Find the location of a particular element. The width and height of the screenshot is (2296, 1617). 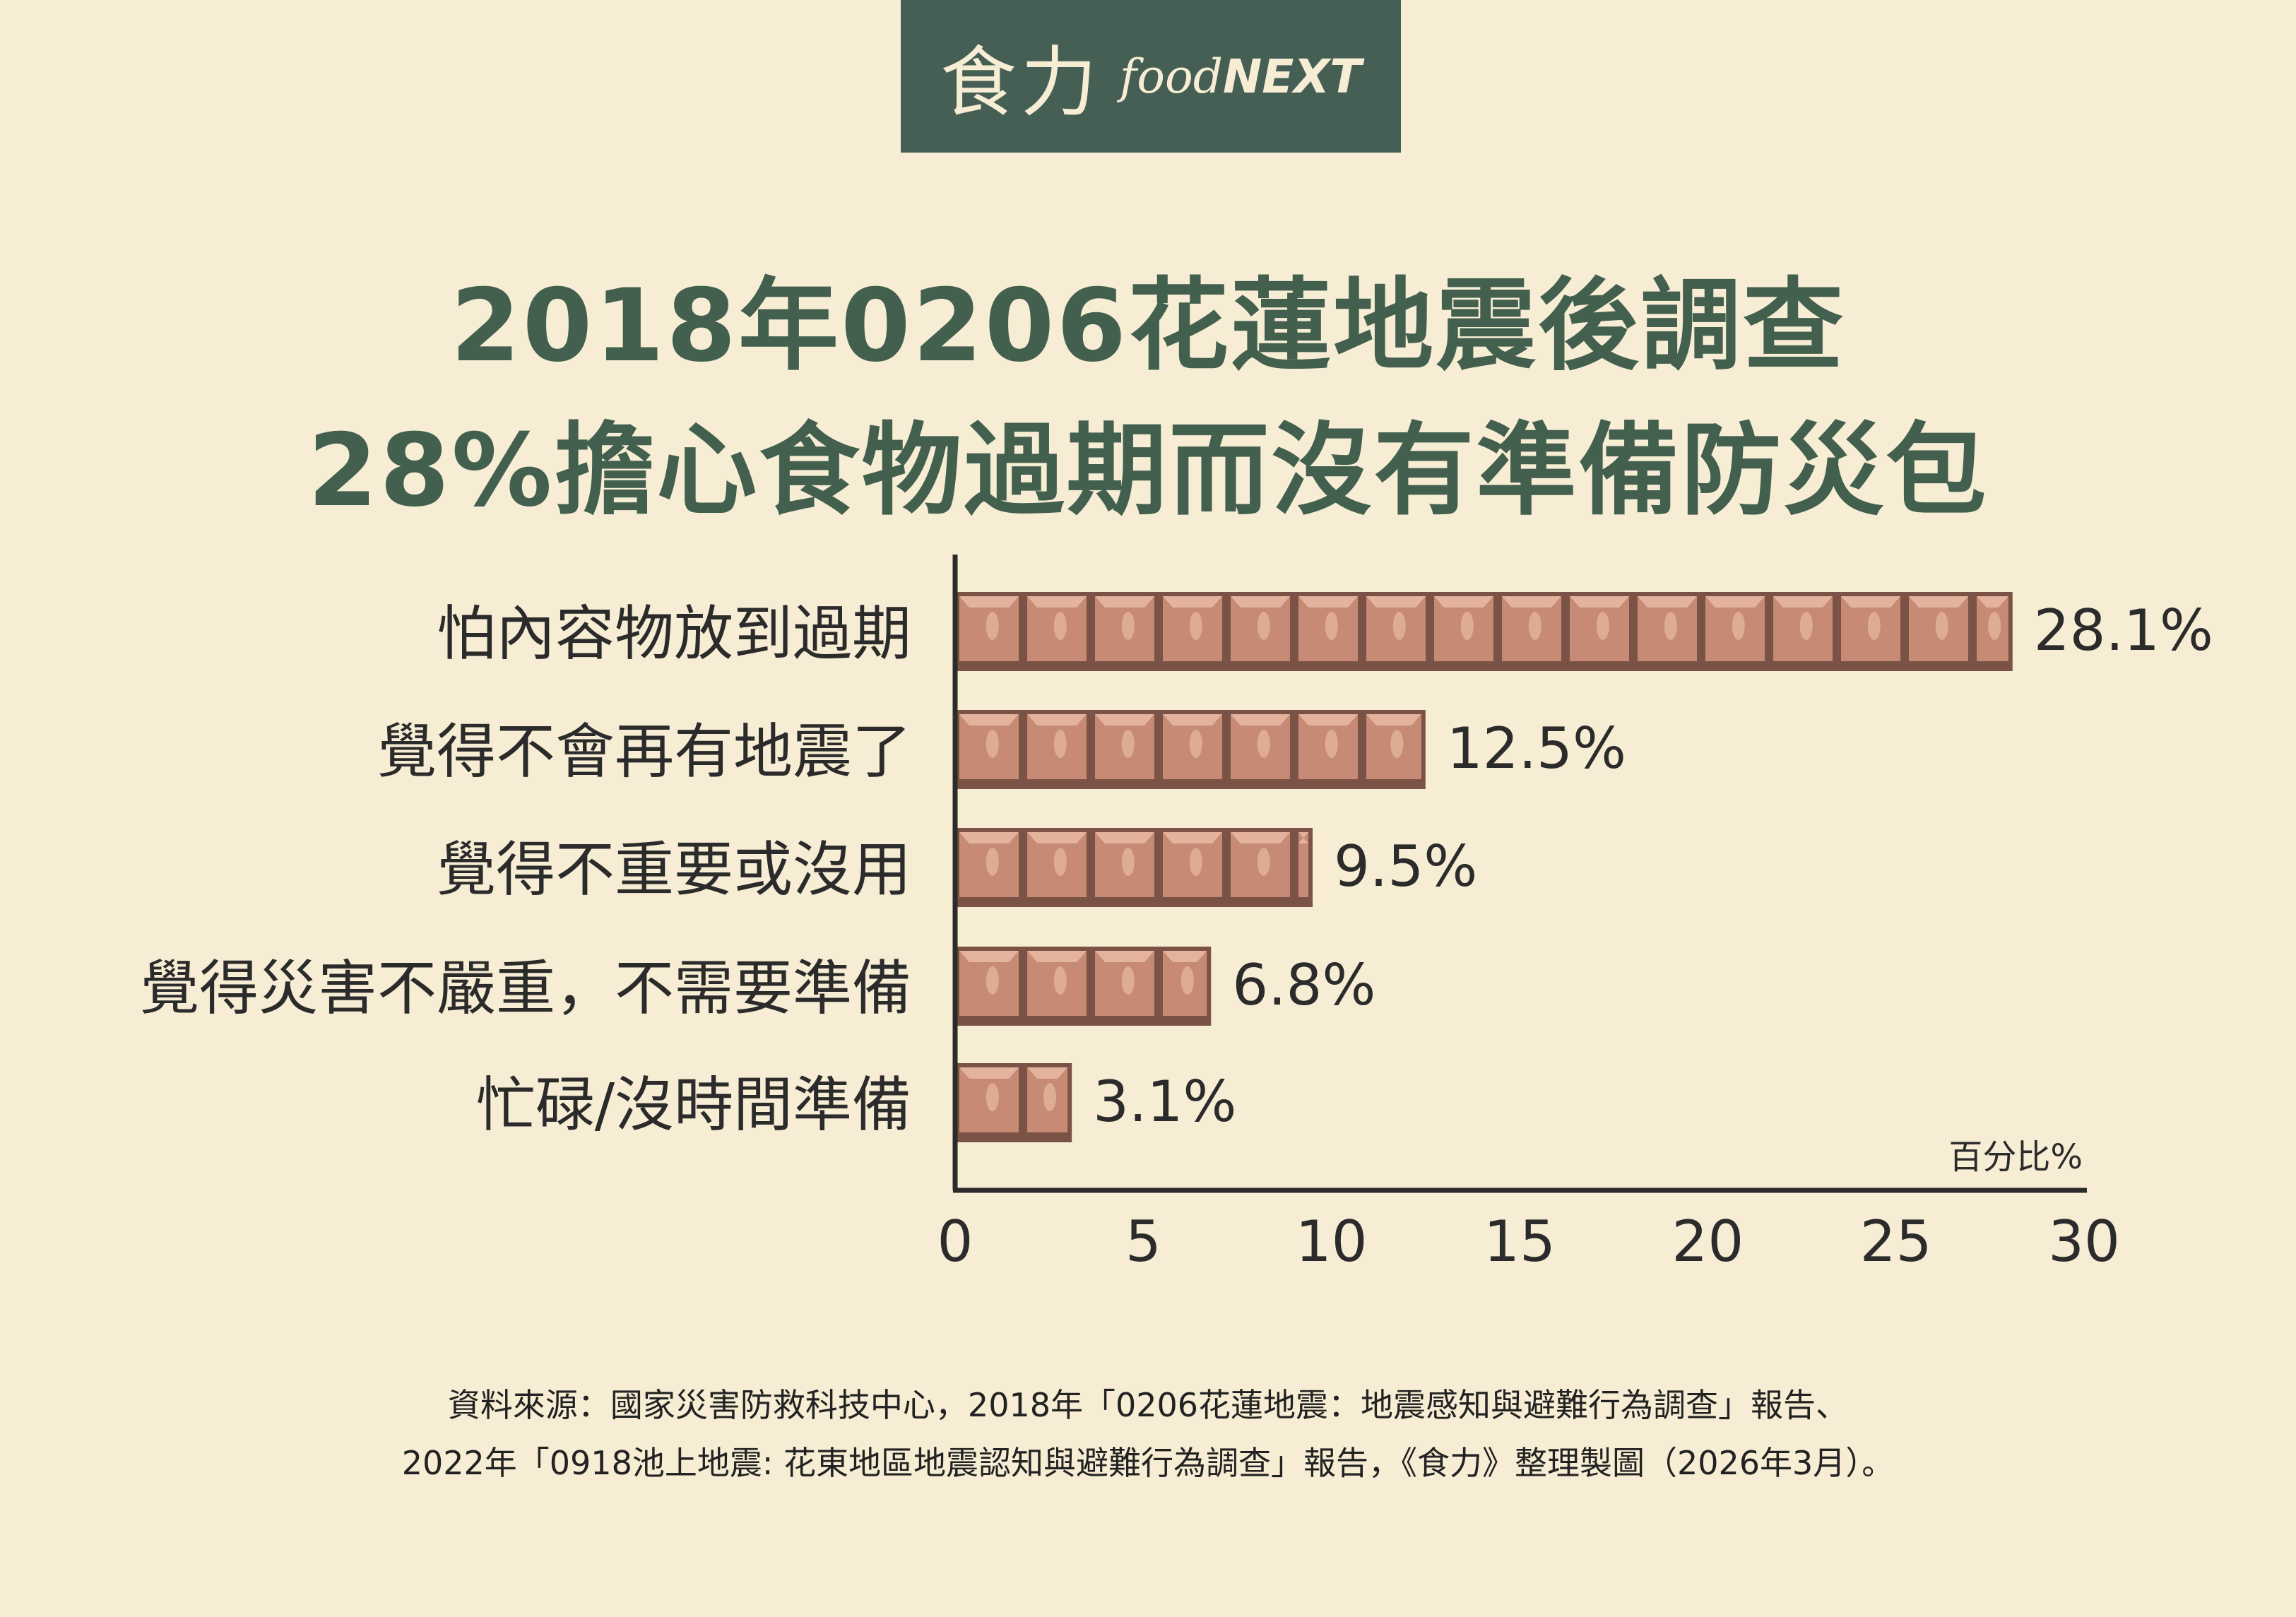

x-tick-label: 0 is located at coordinates (956, 1241).